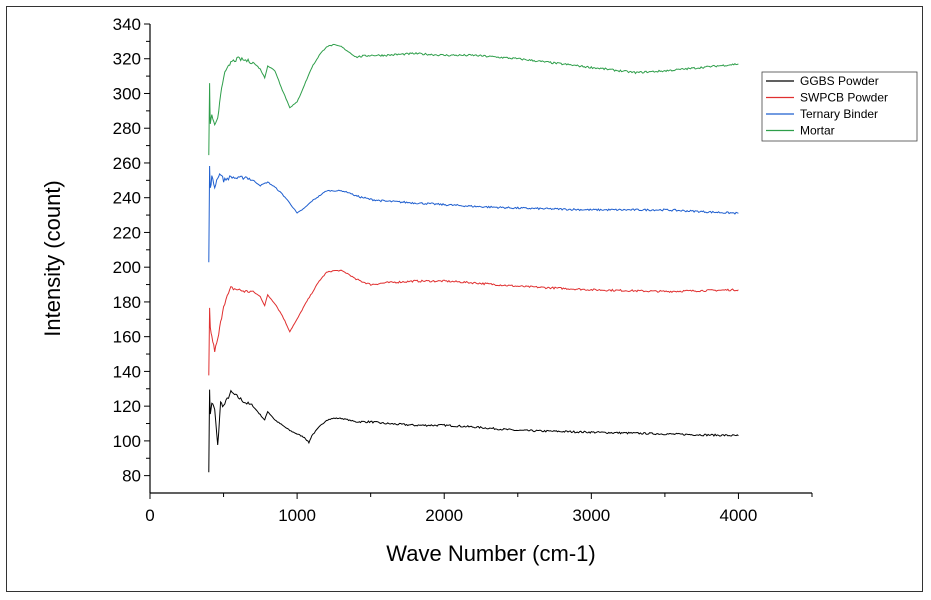 Image resolution: width=931 pixels, height=600 pixels. I want to click on y-tick-label-2: 120, so click(127, 406).